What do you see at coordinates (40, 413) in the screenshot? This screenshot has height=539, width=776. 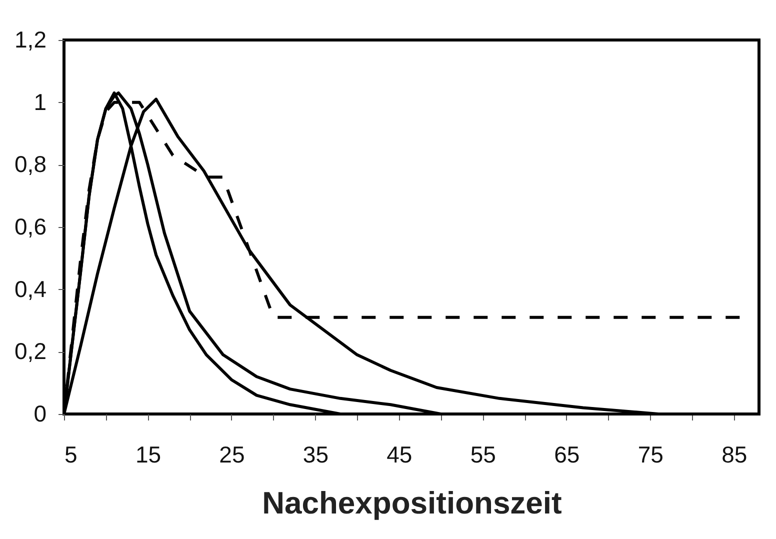 I see `y-tick-label: 0` at bounding box center [40, 413].